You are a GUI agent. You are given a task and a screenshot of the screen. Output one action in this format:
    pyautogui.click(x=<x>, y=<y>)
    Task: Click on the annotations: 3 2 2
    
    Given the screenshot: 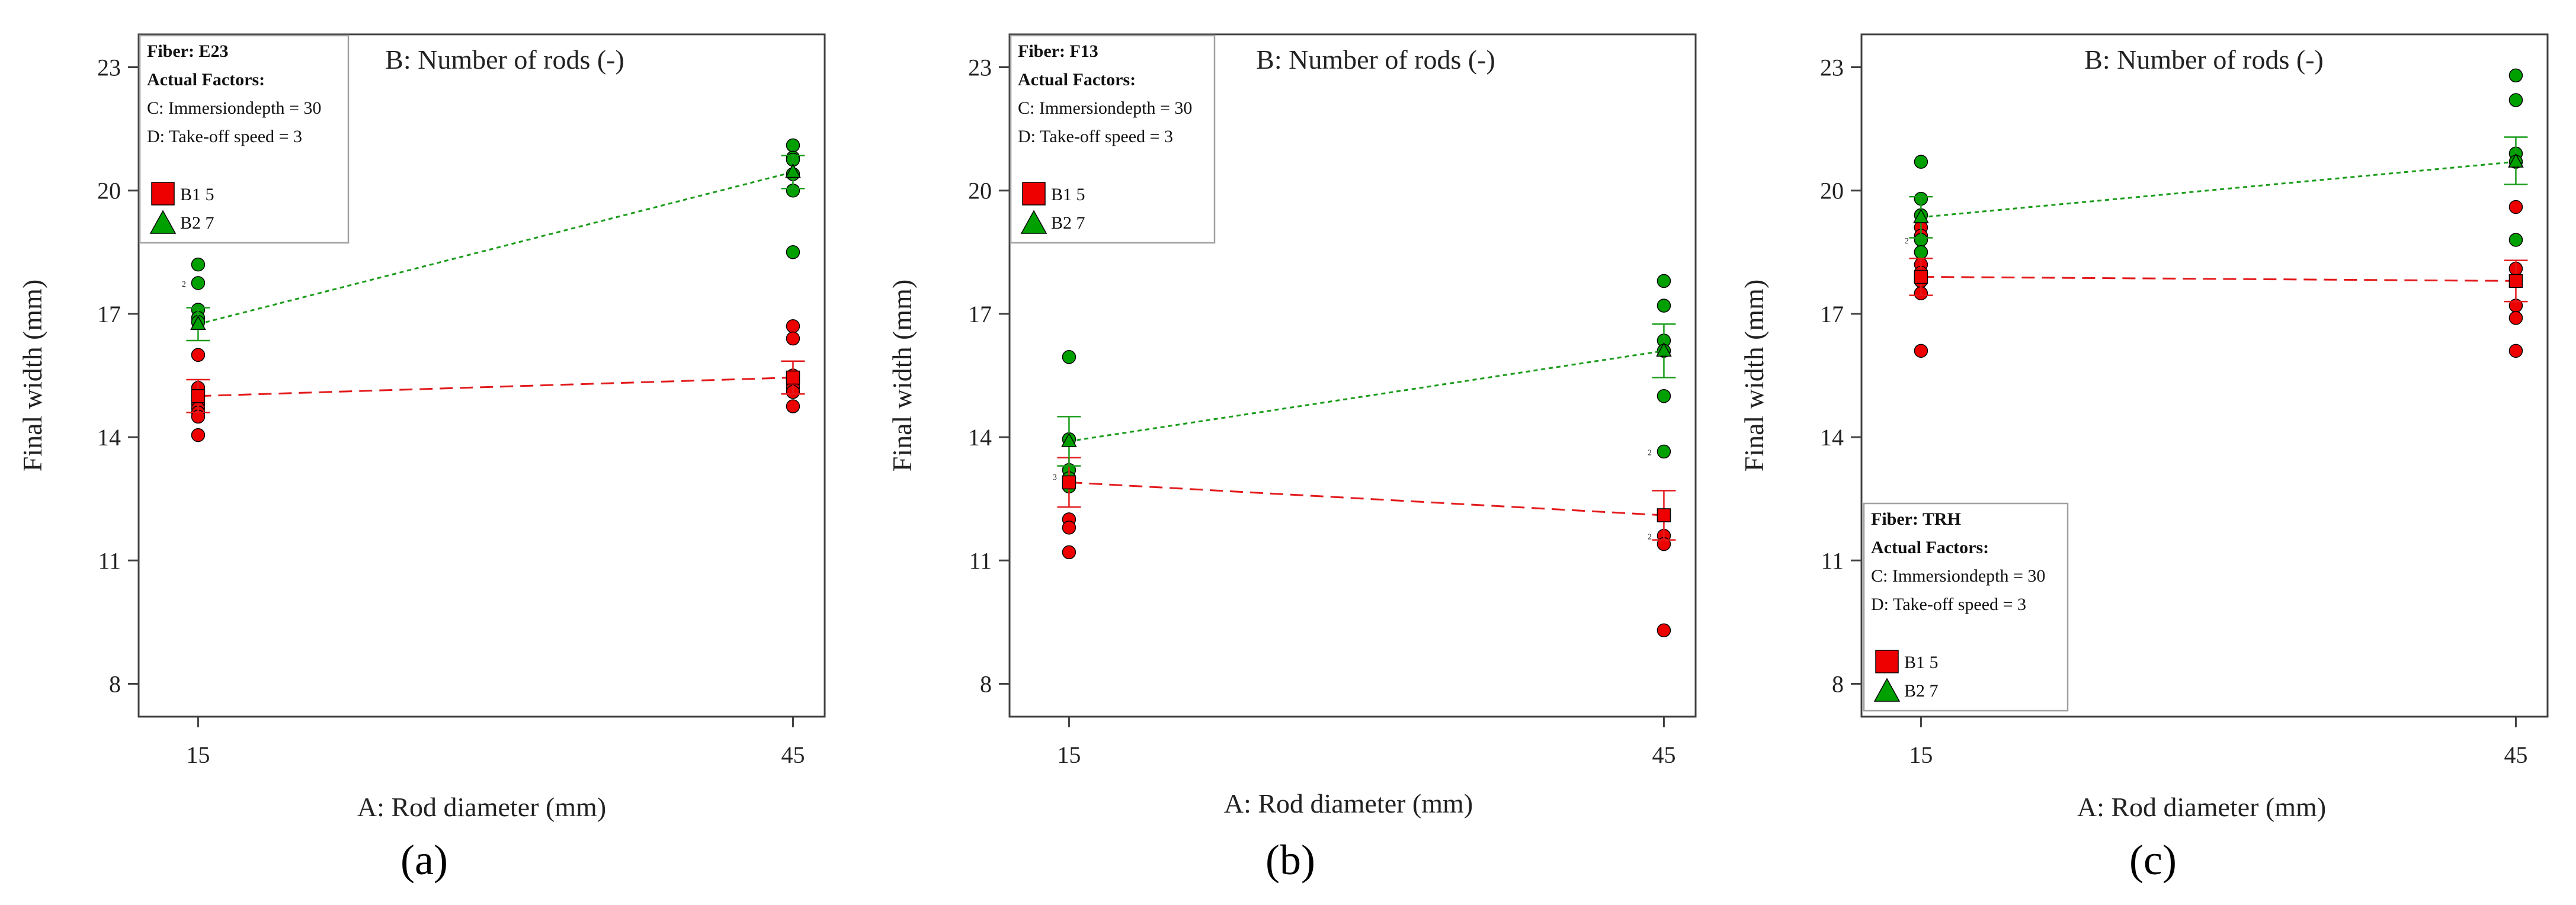 What is the action you would take?
    pyautogui.click(x=1353, y=495)
    